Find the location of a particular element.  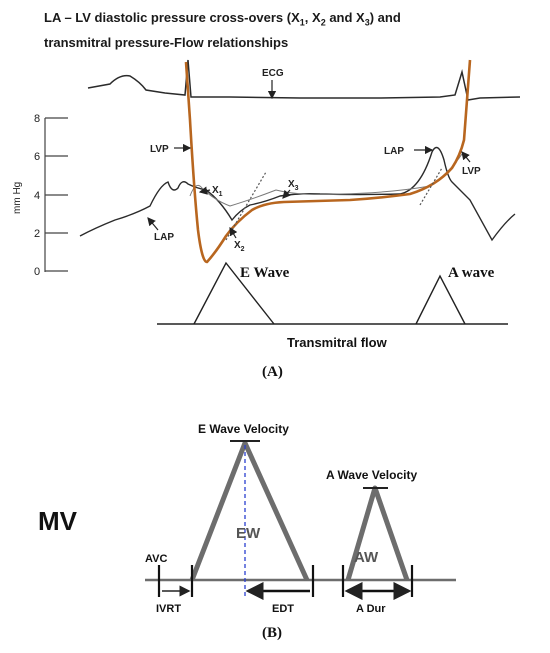

x1-arrow is located at coordinates (204, 190).